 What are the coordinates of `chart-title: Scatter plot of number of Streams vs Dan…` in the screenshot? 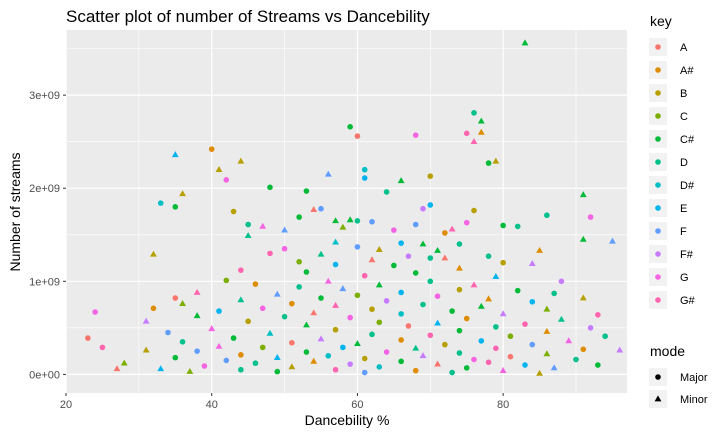 It's located at (248, 16).